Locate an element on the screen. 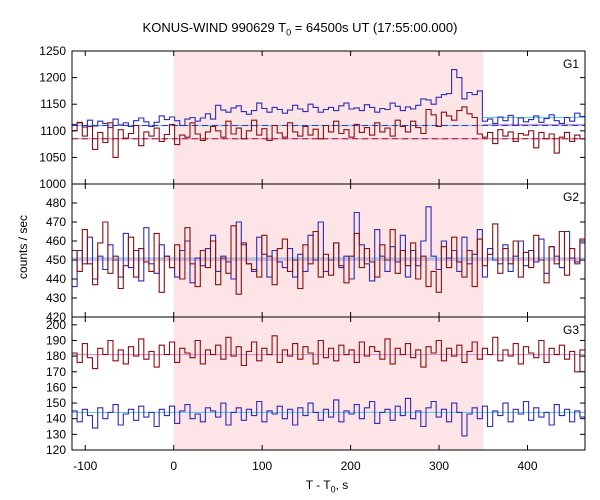 This screenshot has width=600, height=500. xtick-label: 100 is located at coordinates (262, 466).